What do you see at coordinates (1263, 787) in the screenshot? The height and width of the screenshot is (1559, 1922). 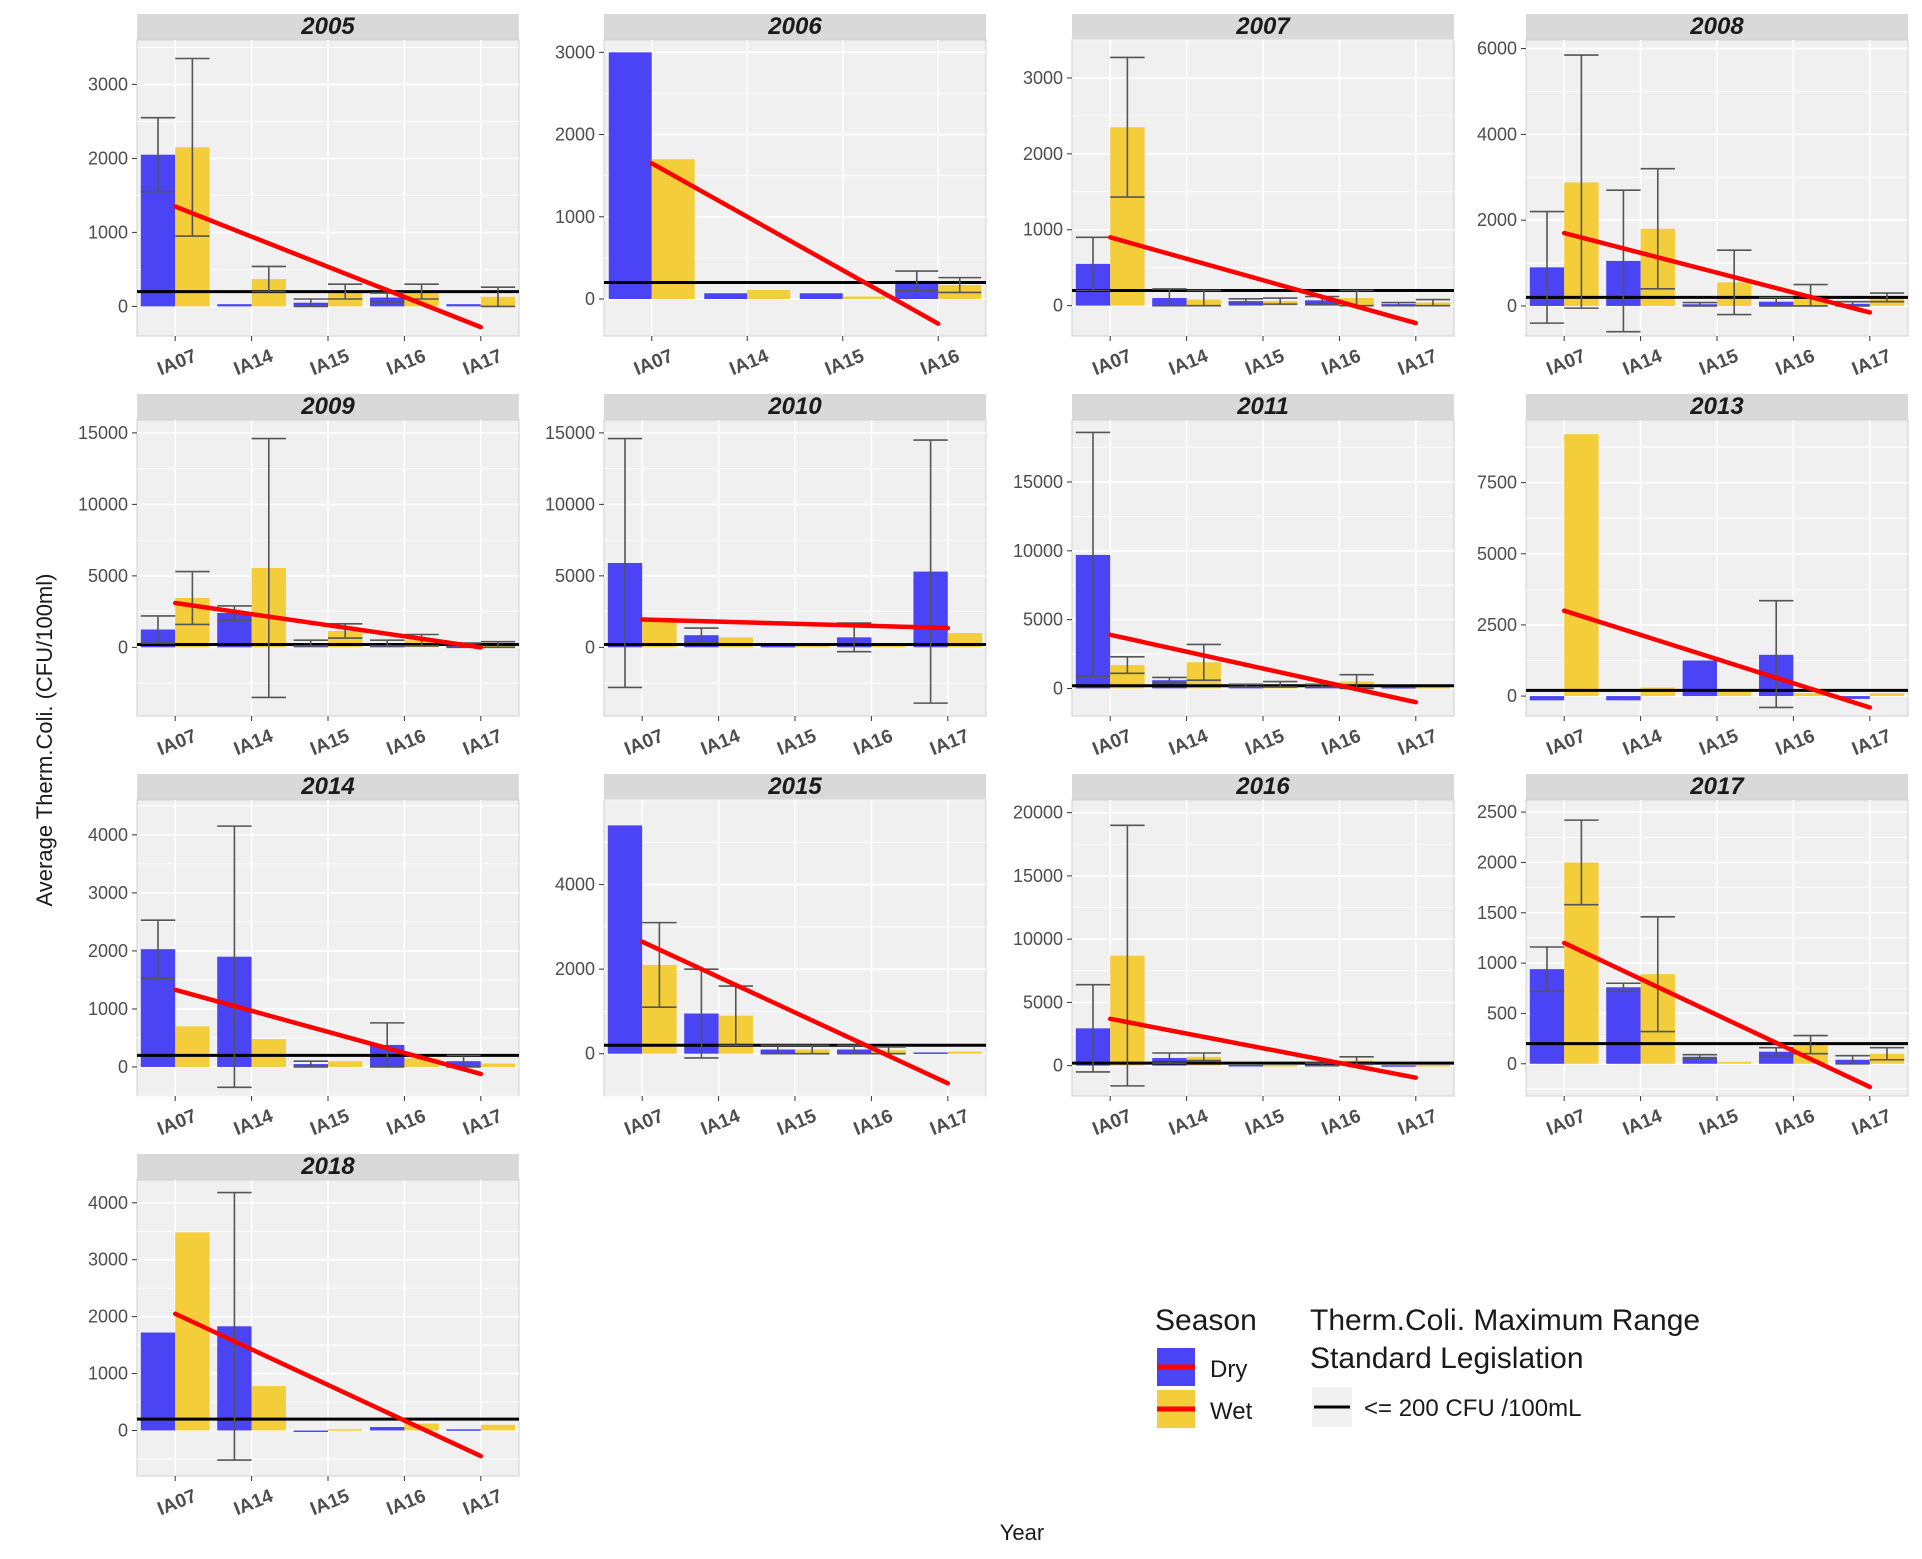 I see `strip-2016` at bounding box center [1263, 787].